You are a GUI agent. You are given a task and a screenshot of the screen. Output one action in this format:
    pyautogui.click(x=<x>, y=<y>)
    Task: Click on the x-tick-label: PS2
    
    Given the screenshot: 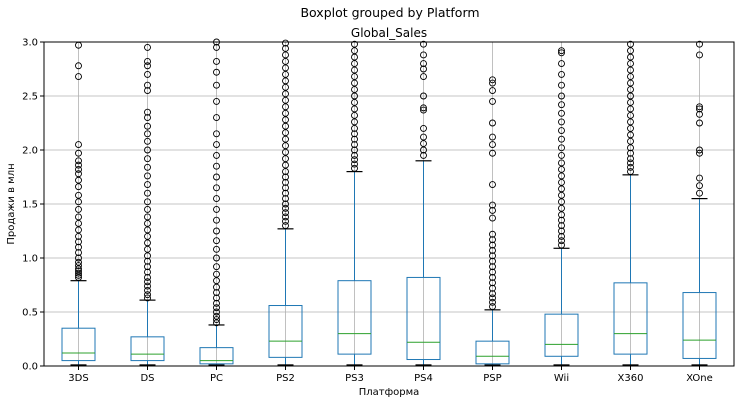 What is the action you would take?
    pyautogui.click(x=285, y=378)
    